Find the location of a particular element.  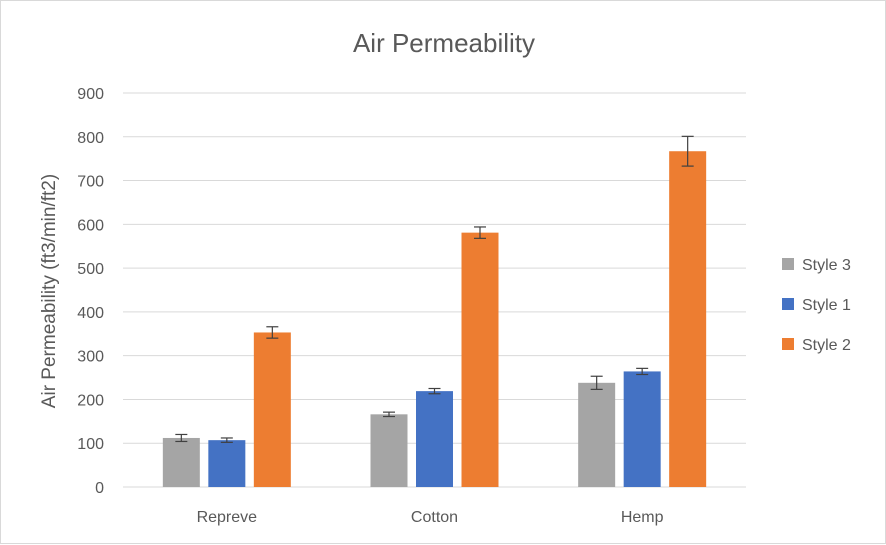

legend-label: Style 2 is located at coordinates (826, 345).